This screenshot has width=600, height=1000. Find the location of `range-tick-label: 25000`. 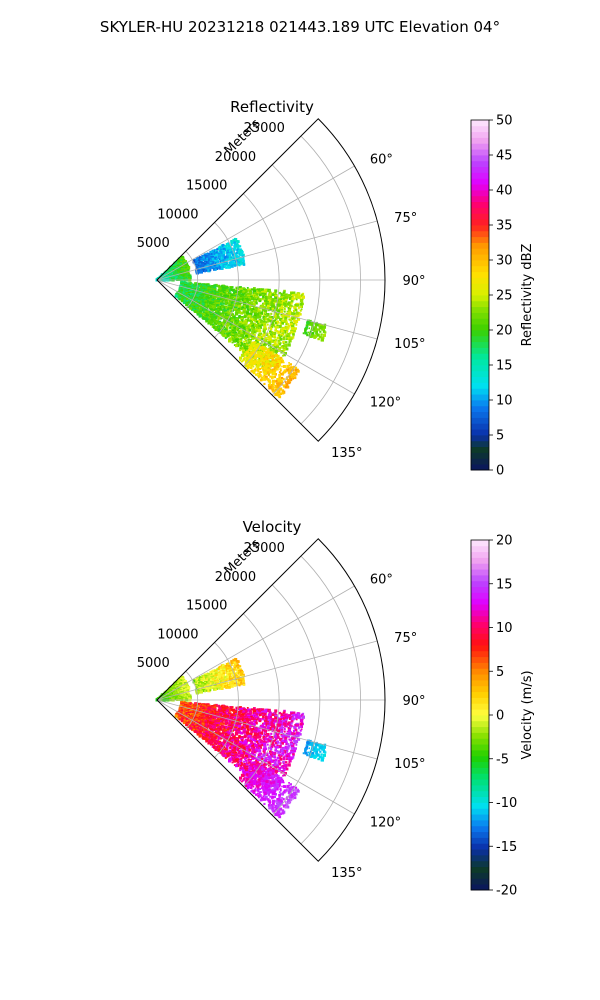

range-tick-label: 25000 is located at coordinates (264, 128).